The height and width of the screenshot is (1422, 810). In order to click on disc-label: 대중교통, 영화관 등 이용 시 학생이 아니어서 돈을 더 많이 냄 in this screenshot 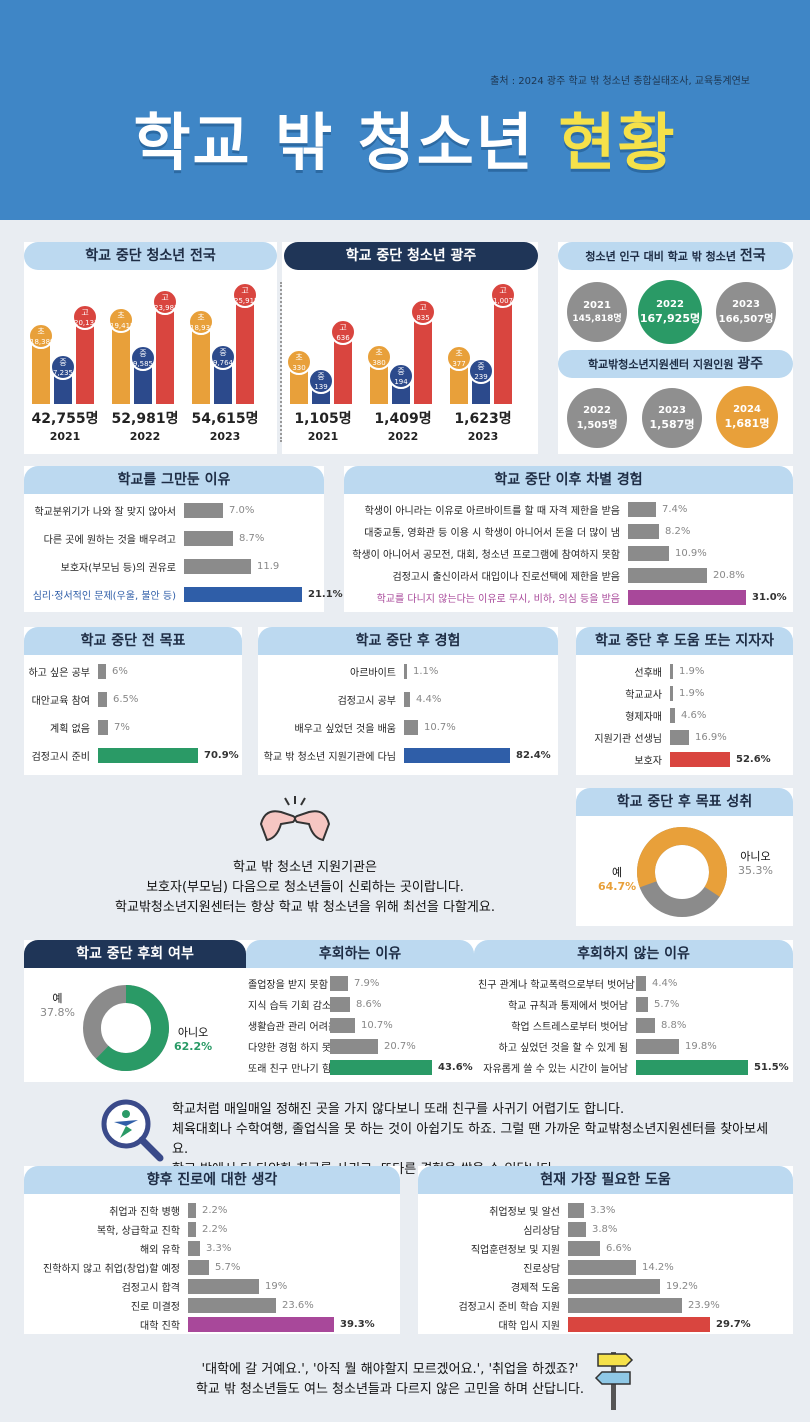, I will do `click(492, 533)`.